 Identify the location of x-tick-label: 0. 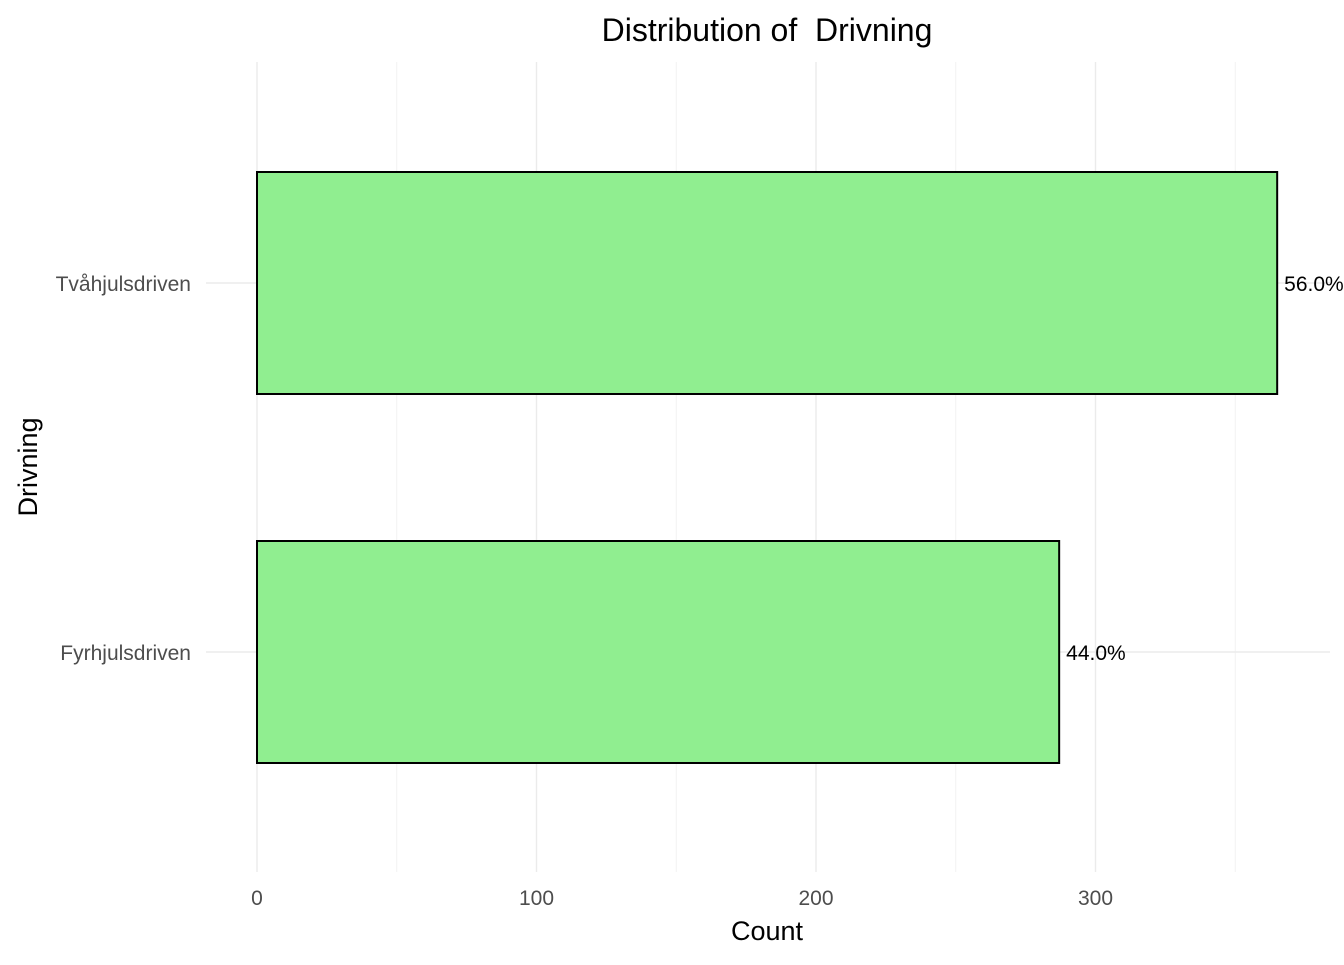
(257, 898).